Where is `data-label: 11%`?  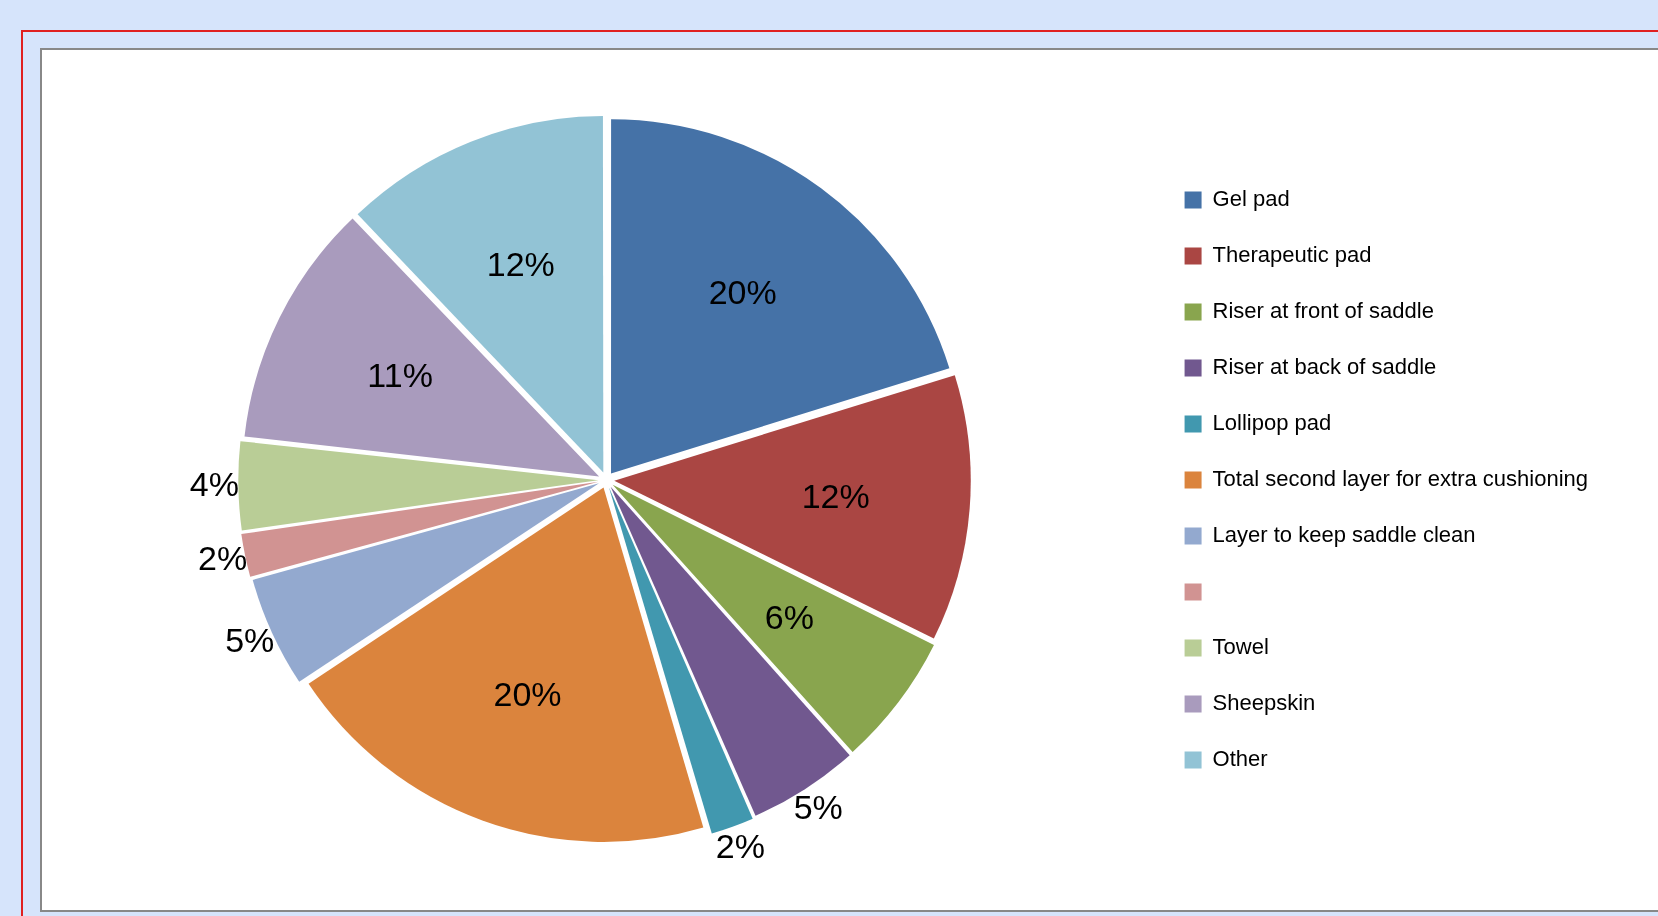 data-label: 11% is located at coordinates (400, 375).